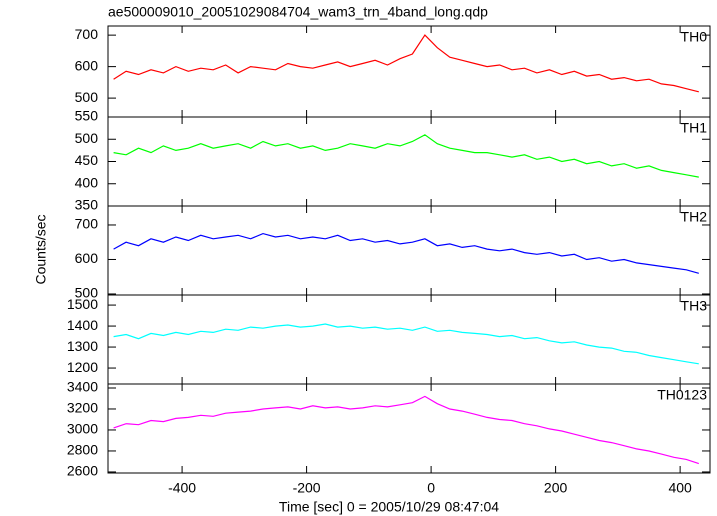  Describe the element at coordinates (82, 450) in the screenshot. I see `y-tick-label: 2800` at that location.